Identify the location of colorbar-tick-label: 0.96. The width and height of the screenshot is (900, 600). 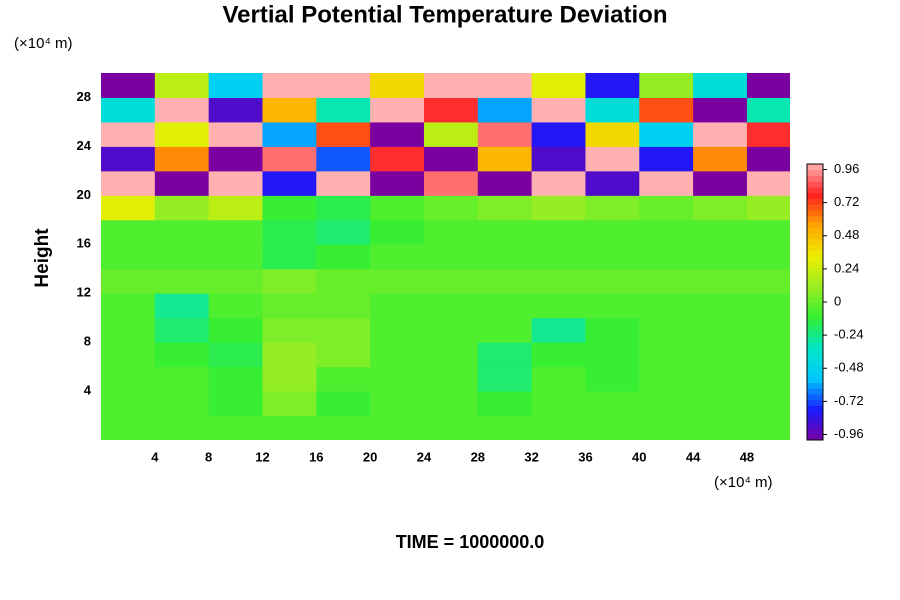
(846, 168).